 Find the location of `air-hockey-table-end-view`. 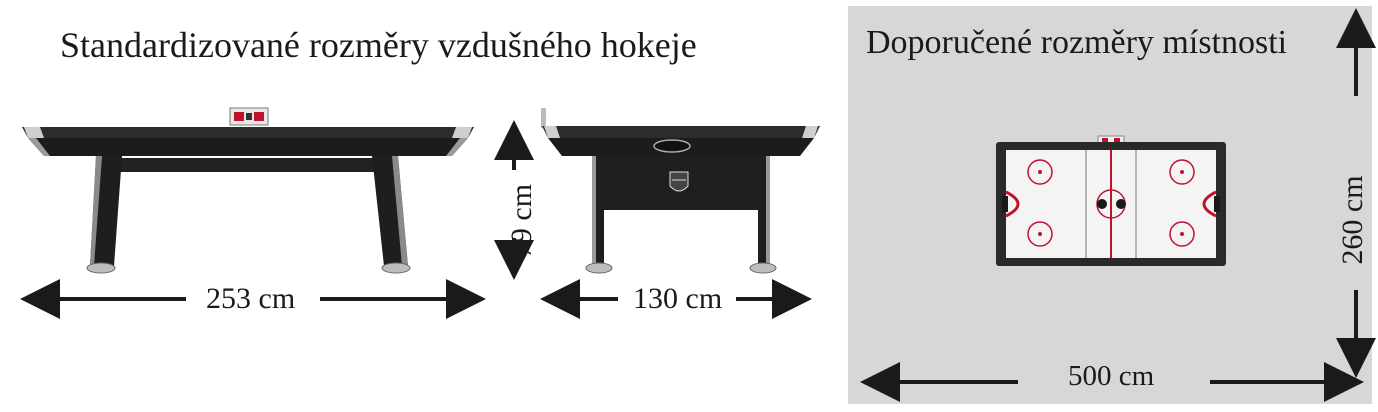

air-hockey-table-end-view is located at coordinates (680, 191).